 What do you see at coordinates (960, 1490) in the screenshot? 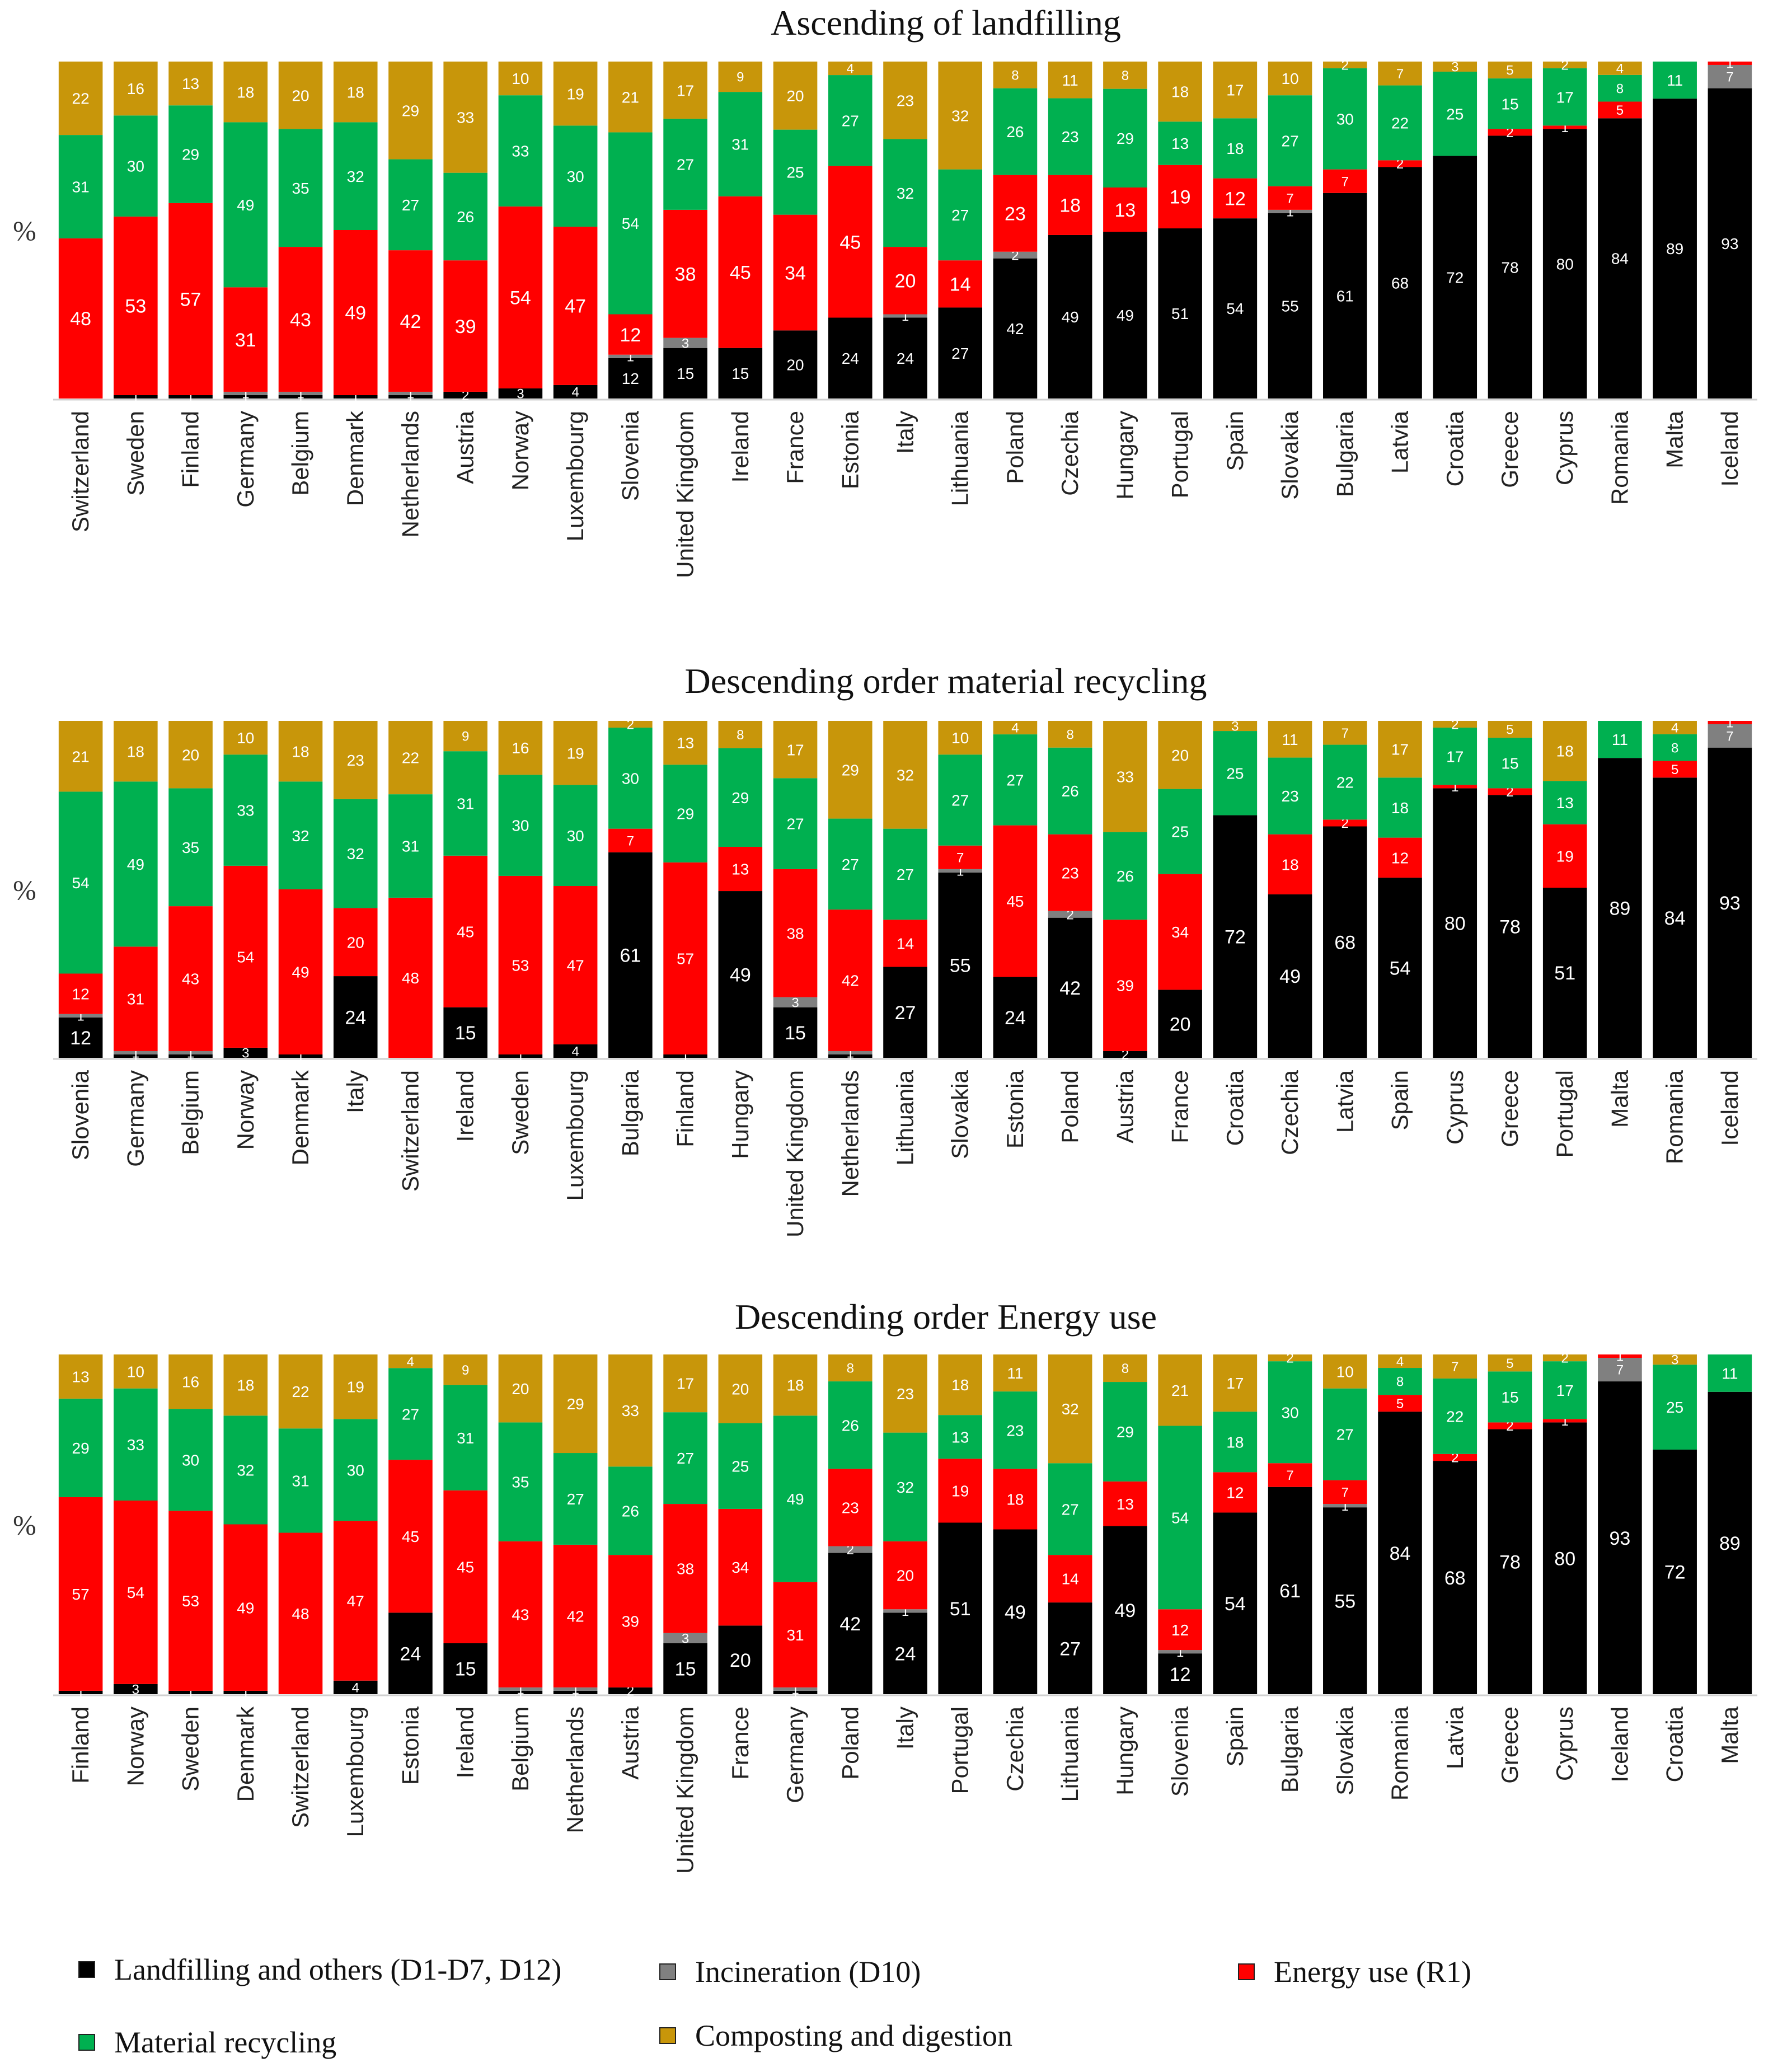
I see `data-label-energy: 19` at bounding box center [960, 1490].